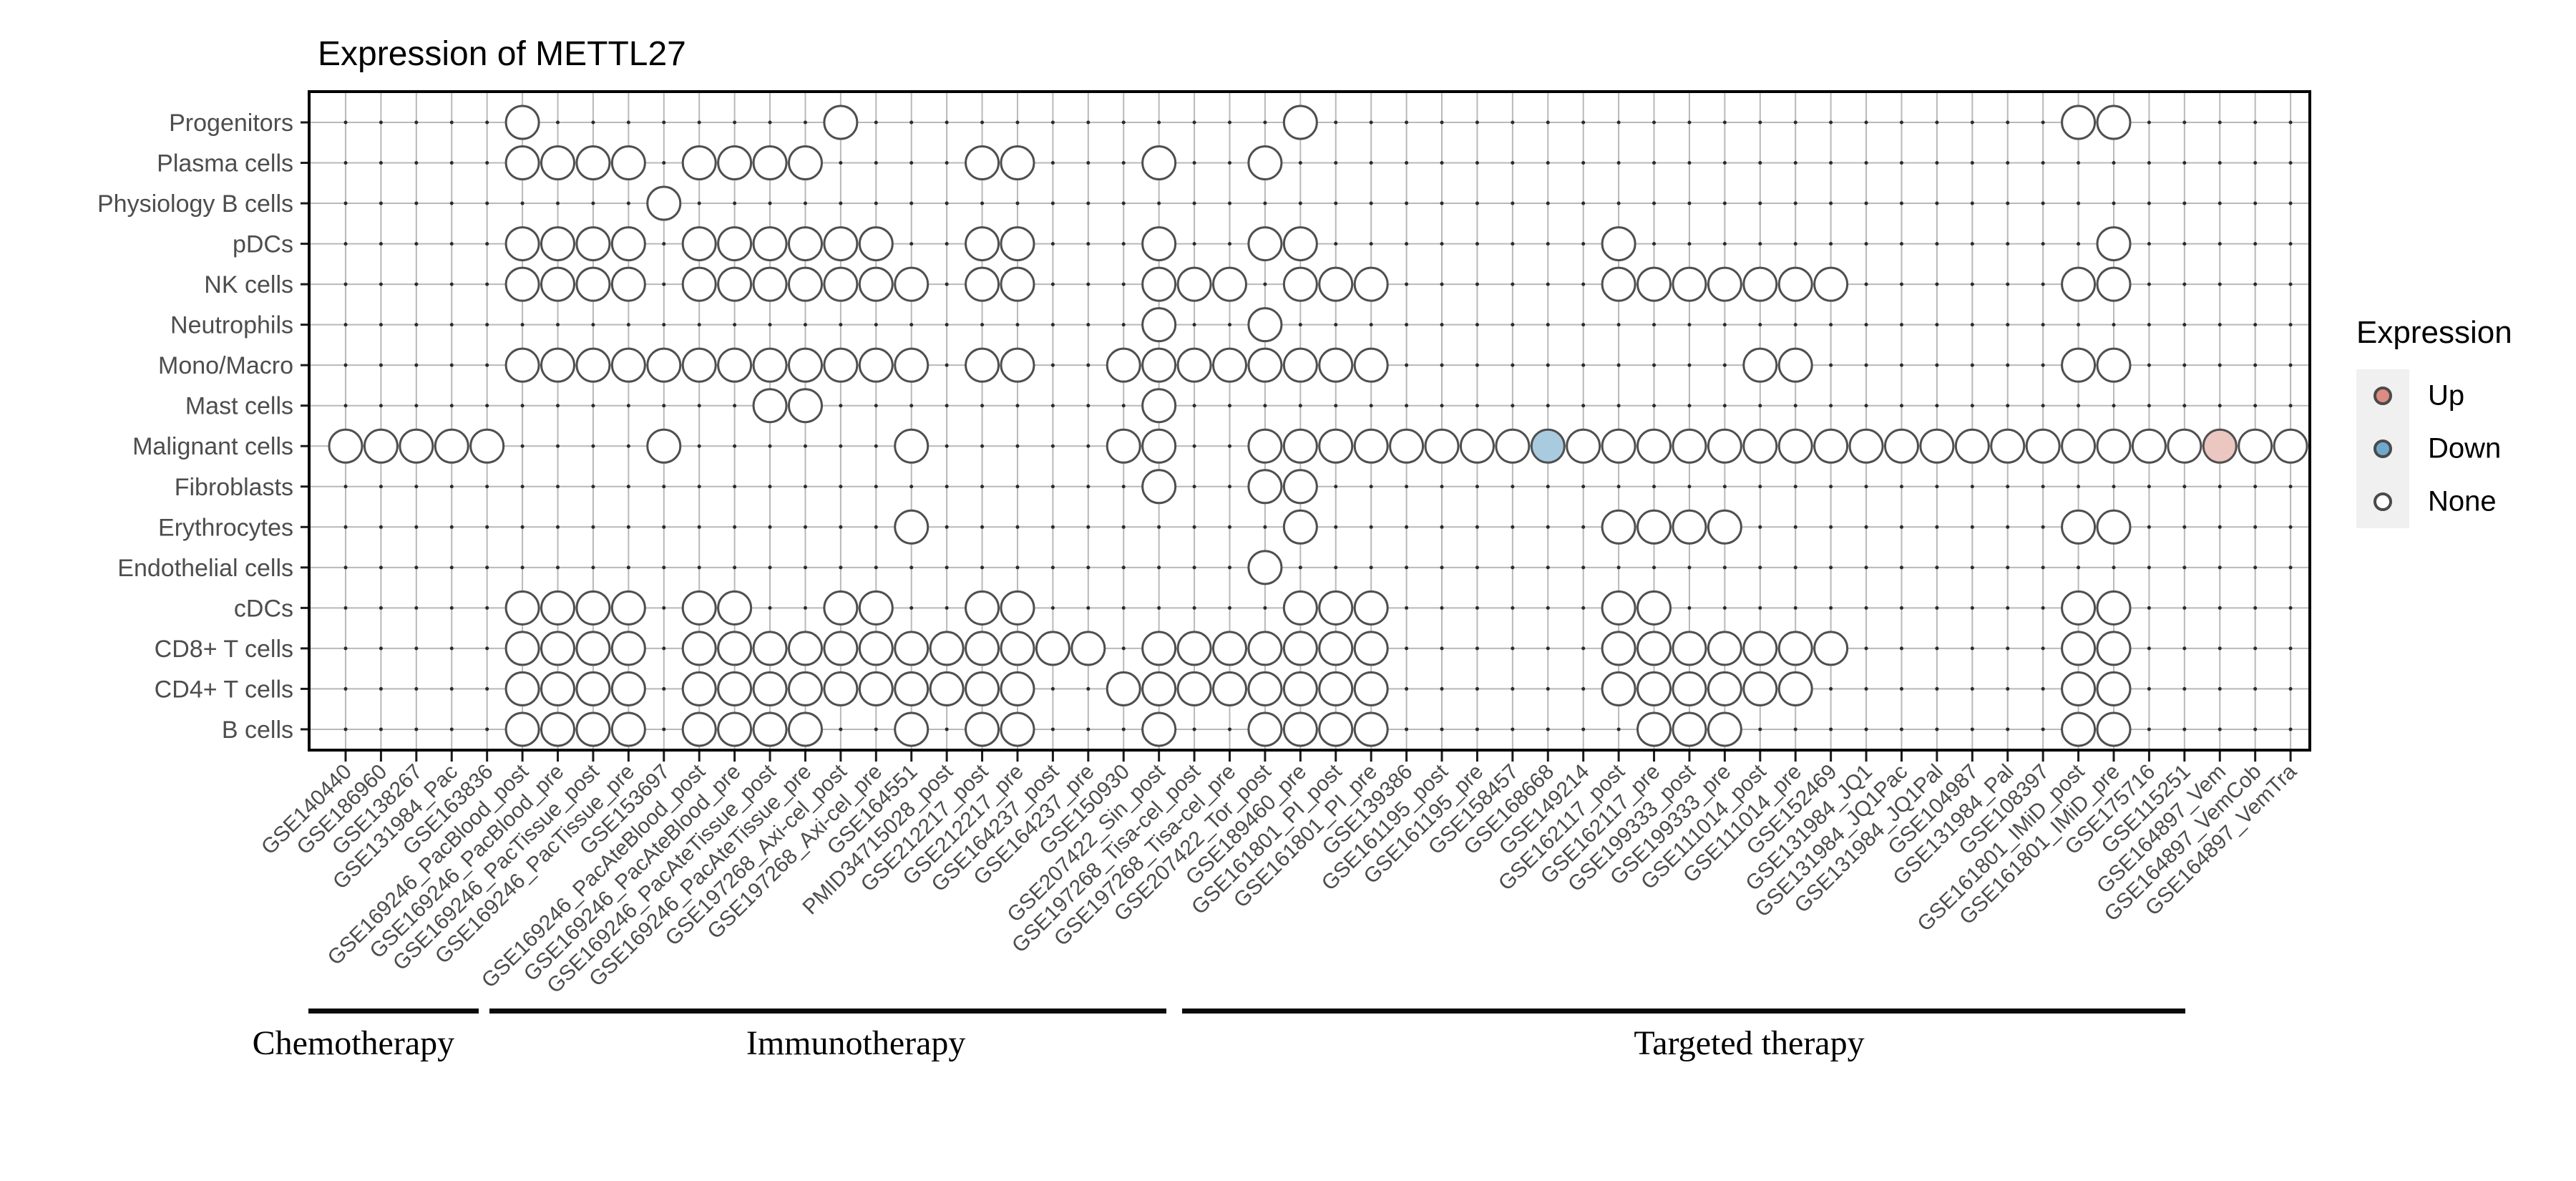 This screenshot has width=2576, height=1181. I want to click on y-axis-label: Progenitors, so click(231, 123).